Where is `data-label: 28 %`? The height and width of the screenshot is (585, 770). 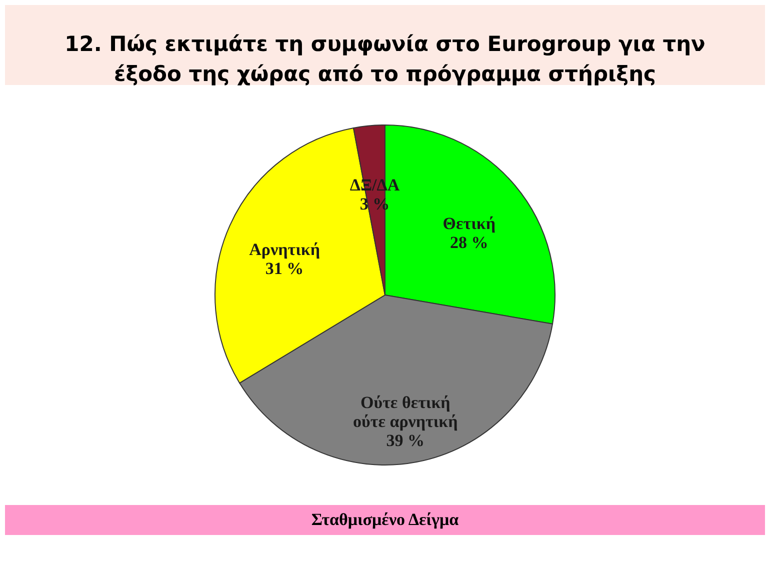
data-label: 28 % is located at coordinates (469, 242).